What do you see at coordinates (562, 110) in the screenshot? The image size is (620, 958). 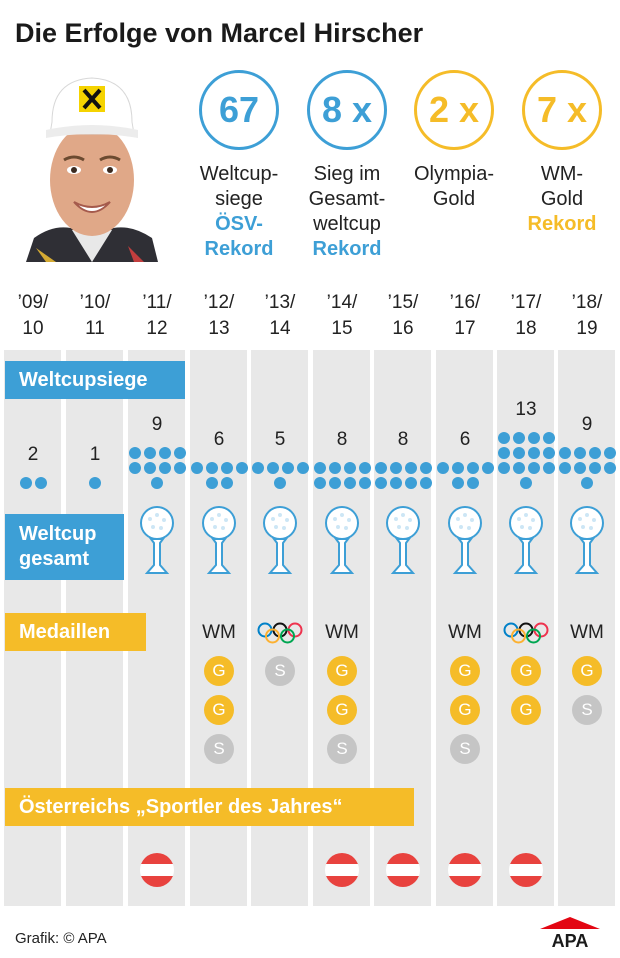 I see `stat-wm-circle: 7 x` at bounding box center [562, 110].